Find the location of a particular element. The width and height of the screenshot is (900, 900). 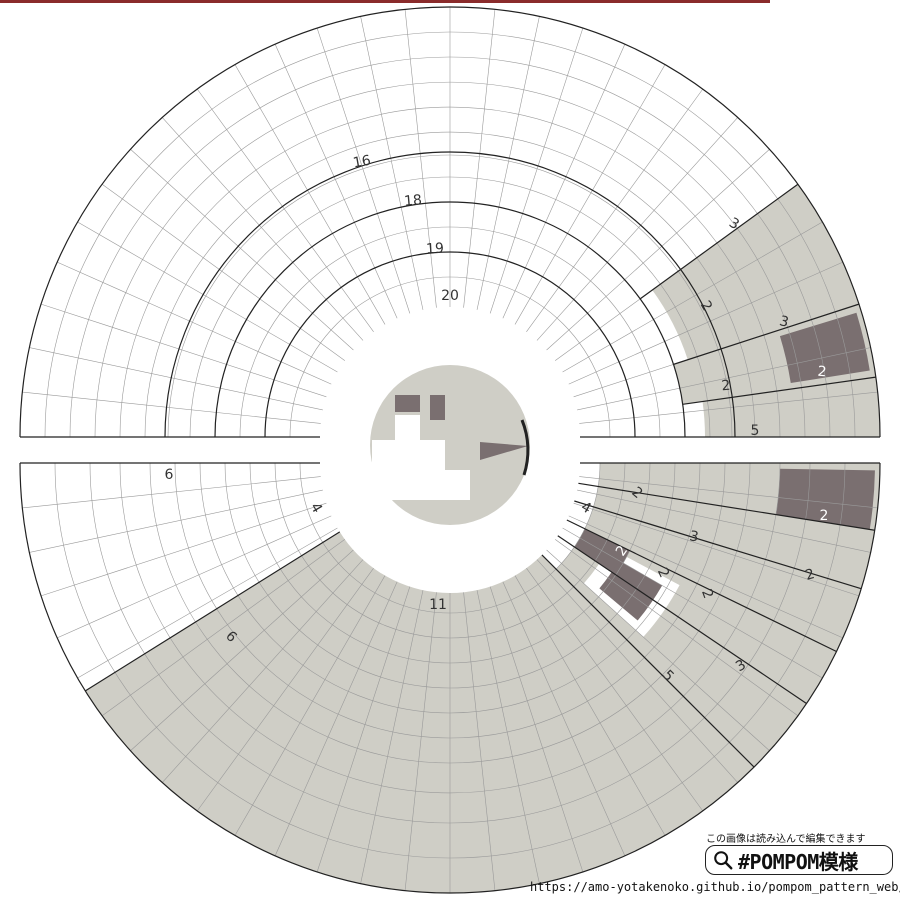

hashtag-text: #POMPOM模様 is located at coordinates (798, 861).